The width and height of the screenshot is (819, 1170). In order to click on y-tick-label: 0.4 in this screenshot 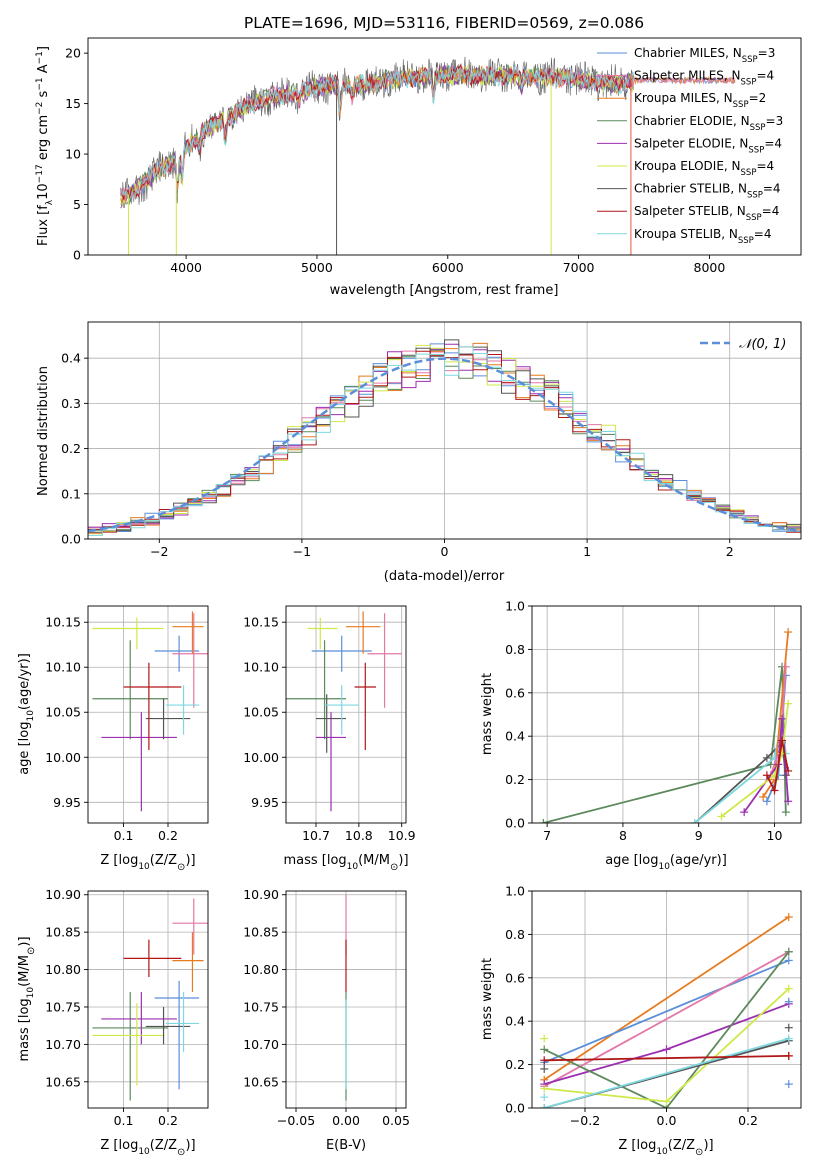, I will do `click(515, 1021)`.